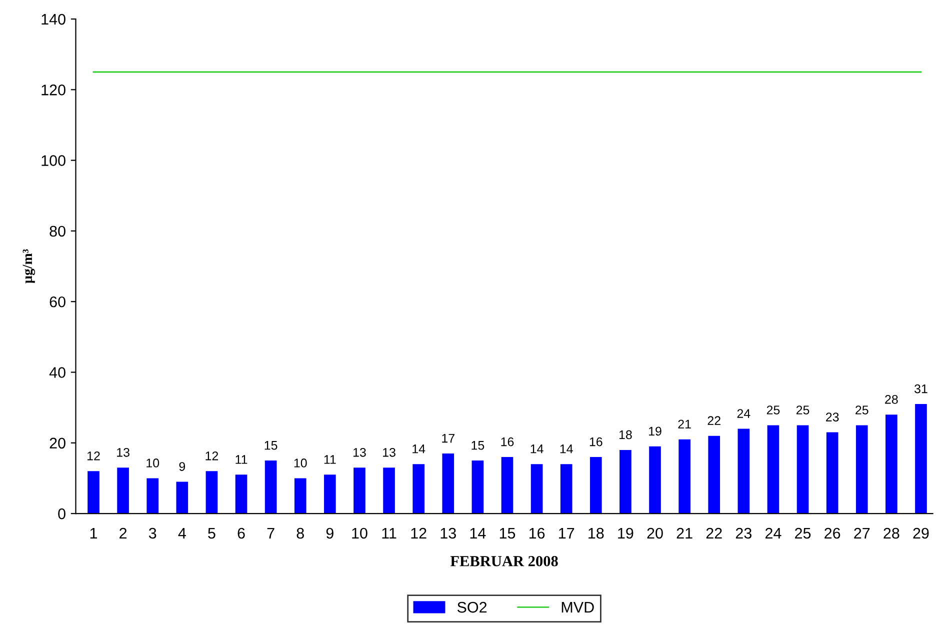 This screenshot has height=634, width=947. What do you see at coordinates (891, 399) in the screenshot?
I see `data-label: 28` at bounding box center [891, 399].